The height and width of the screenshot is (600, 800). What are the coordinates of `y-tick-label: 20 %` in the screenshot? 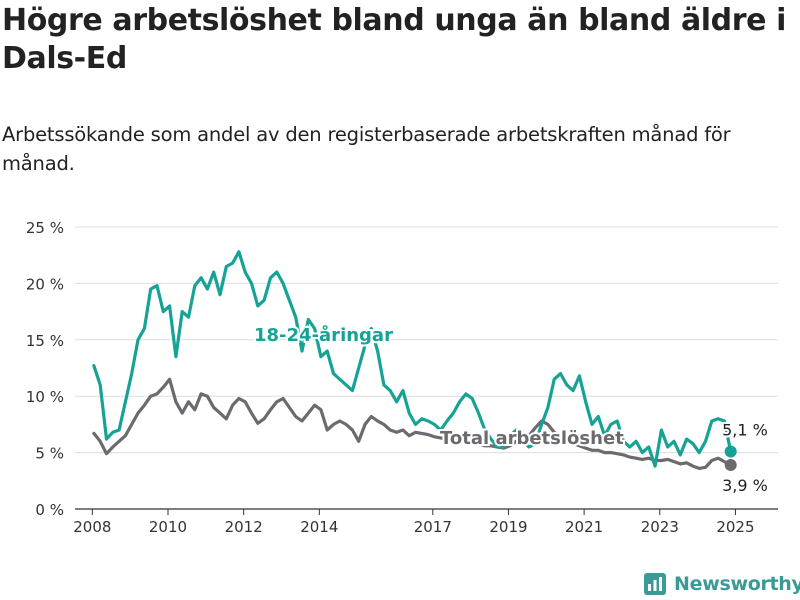 It's located at (45, 284).